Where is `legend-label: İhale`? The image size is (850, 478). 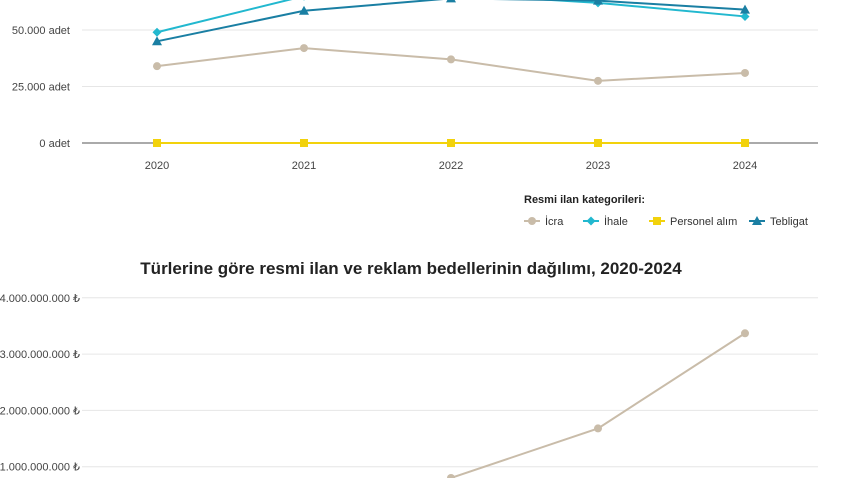
legend-label: İhale is located at coordinates (616, 221).